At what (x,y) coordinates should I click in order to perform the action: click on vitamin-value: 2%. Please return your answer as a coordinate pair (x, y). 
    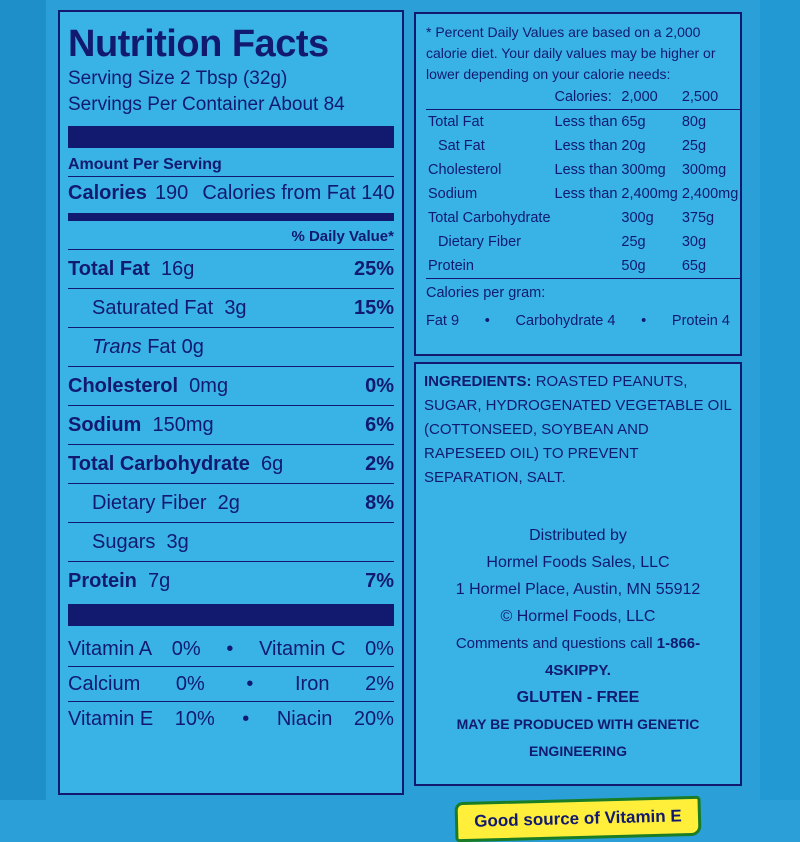
    Looking at the image, I should click on (379, 684).